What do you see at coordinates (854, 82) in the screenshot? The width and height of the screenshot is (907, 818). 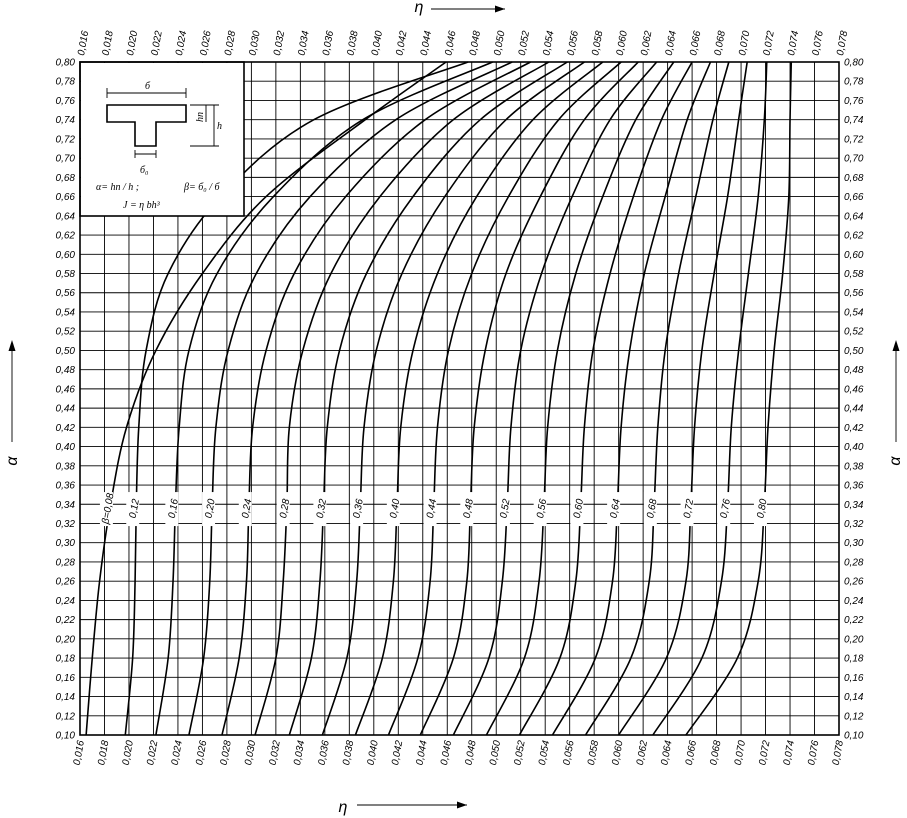 I see `y-tick-label-right: 0,78` at bounding box center [854, 82].